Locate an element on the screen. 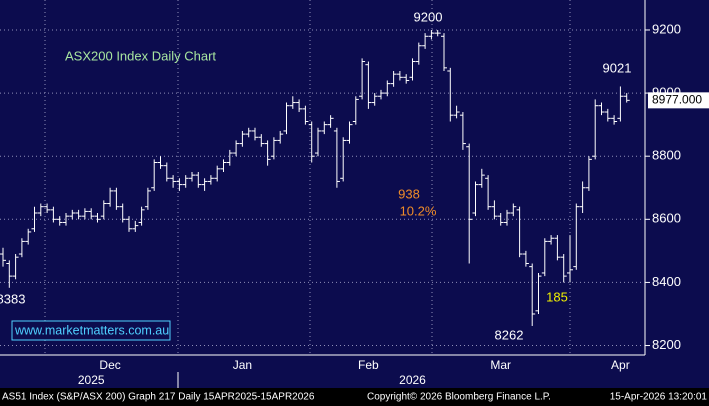 The image size is (709, 406). annotation: 9200 is located at coordinates (428, 16).